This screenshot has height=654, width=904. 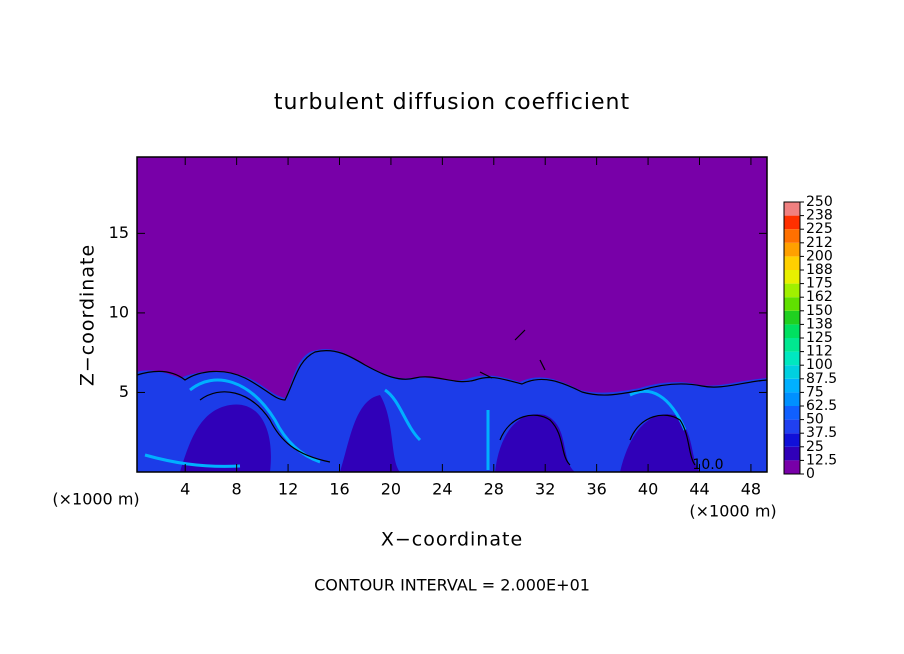 What do you see at coordinates (119, 311) in the screenshot?
I see `y-tick-label: 10` at bounding box center [119, 311].